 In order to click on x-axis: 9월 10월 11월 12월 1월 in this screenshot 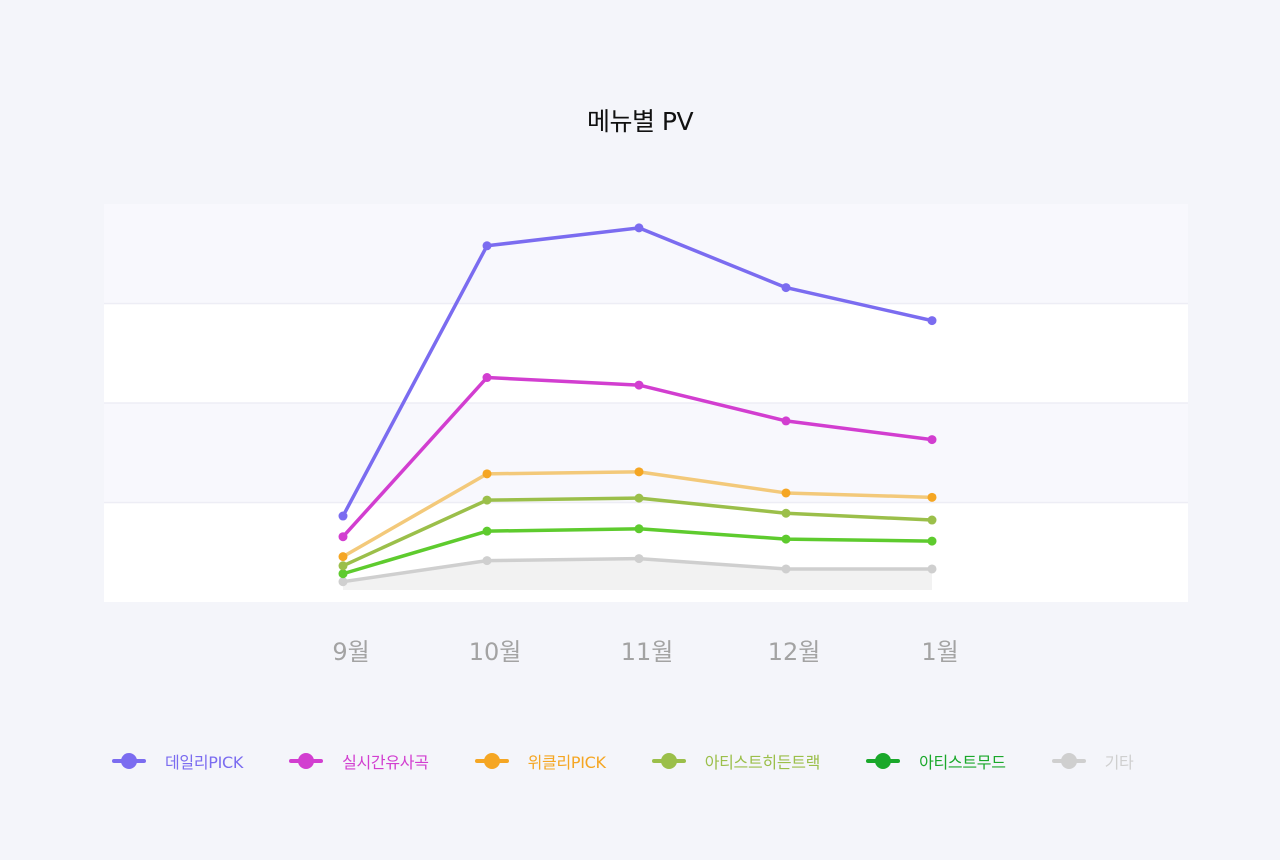, I will do `click(645, 652)`.